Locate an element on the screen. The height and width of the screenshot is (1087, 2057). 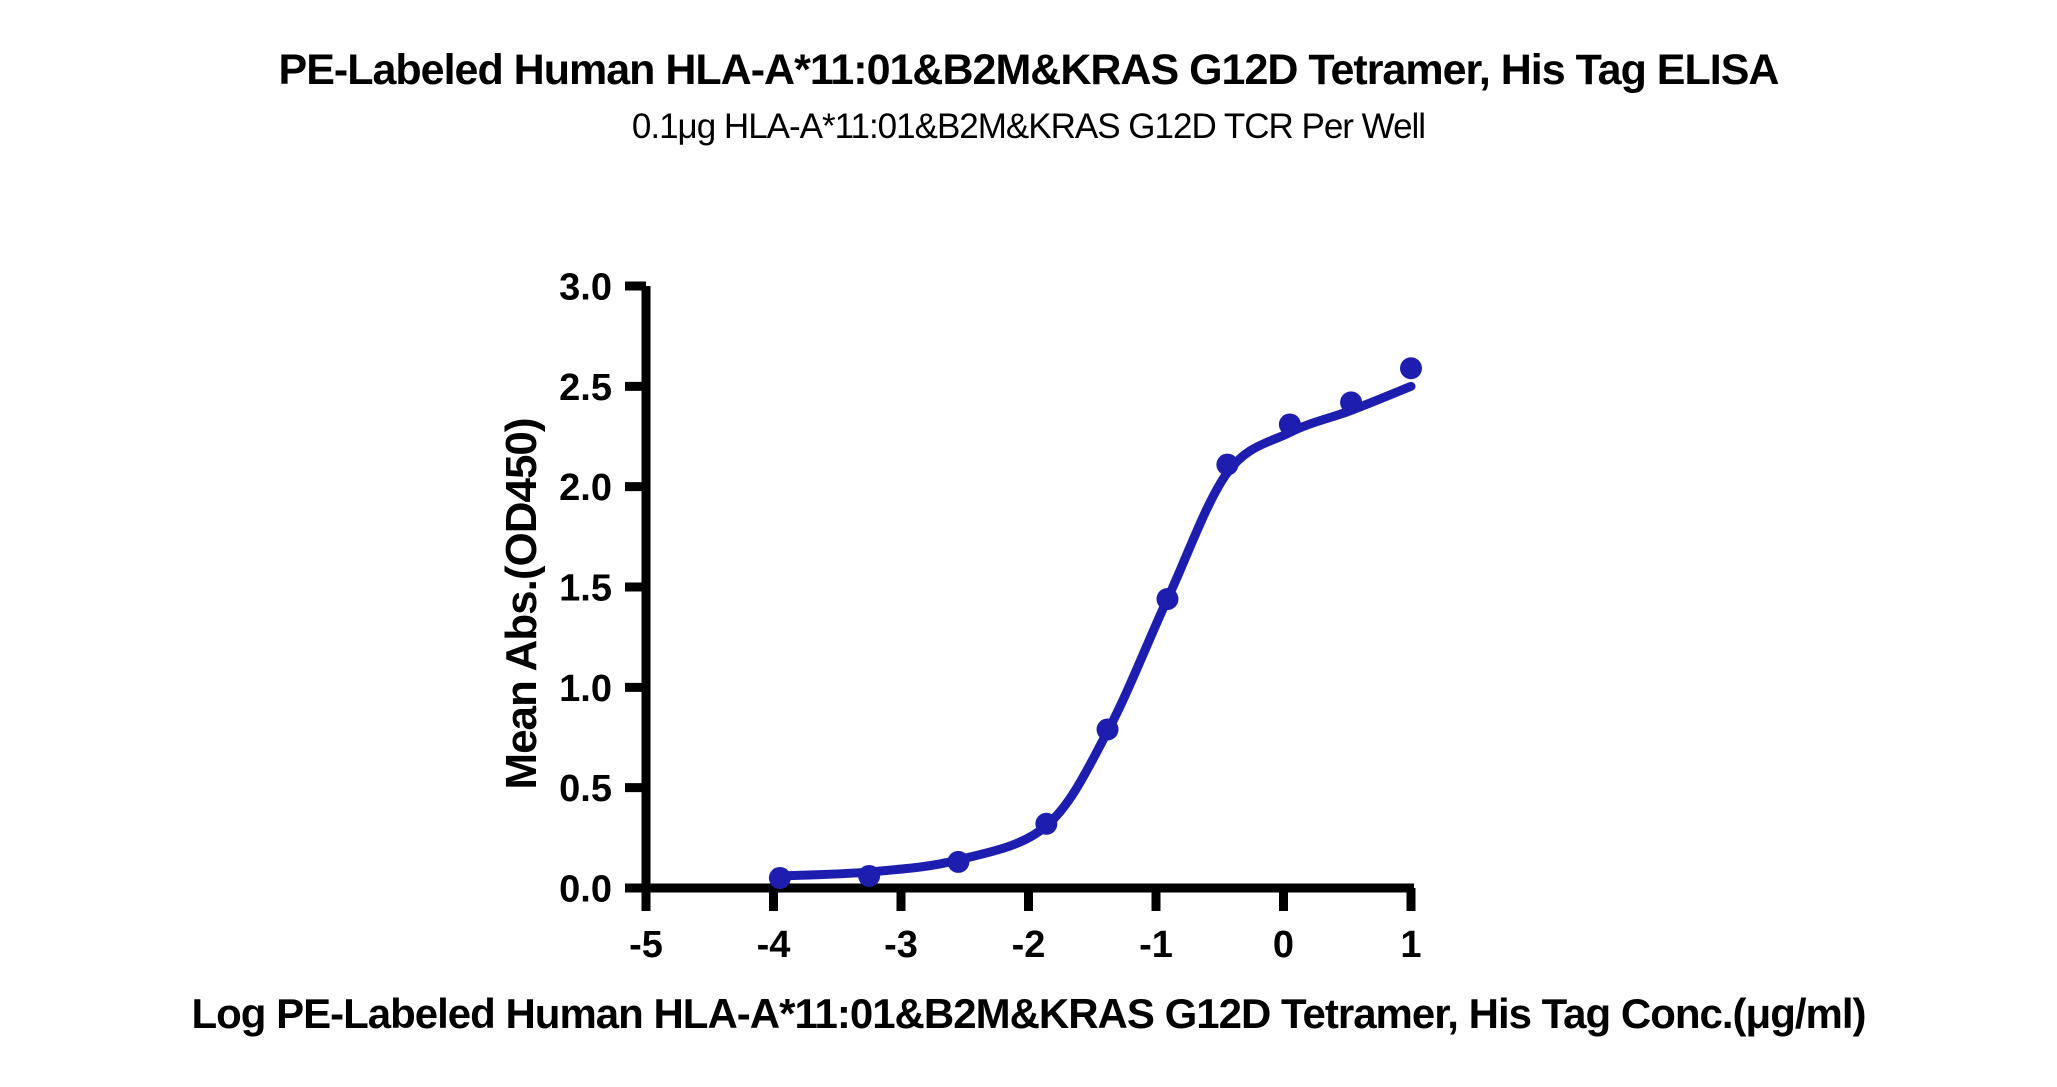
y-tick-label: 0.5 is located at coordinates (585, 789).